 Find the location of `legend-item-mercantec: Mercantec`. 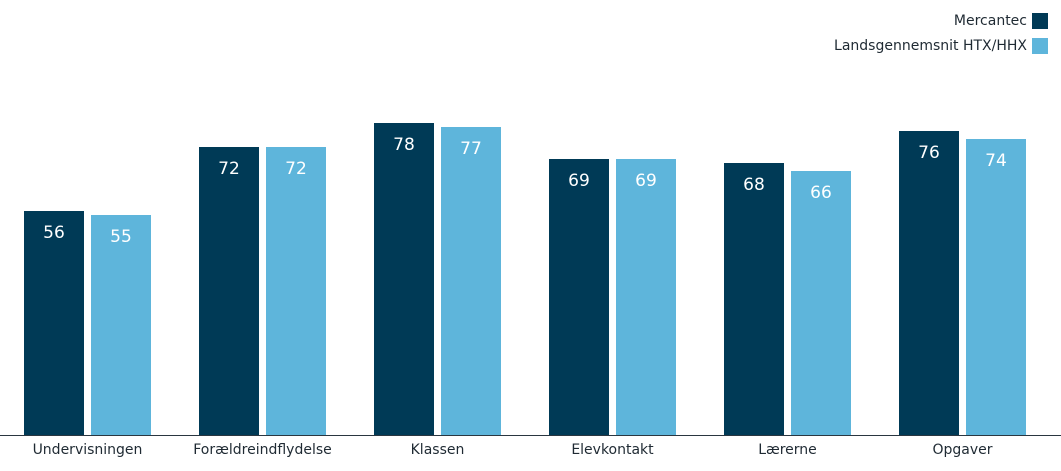

legend-item-mercantec: Mercantec is located at coordinates (941, 20).